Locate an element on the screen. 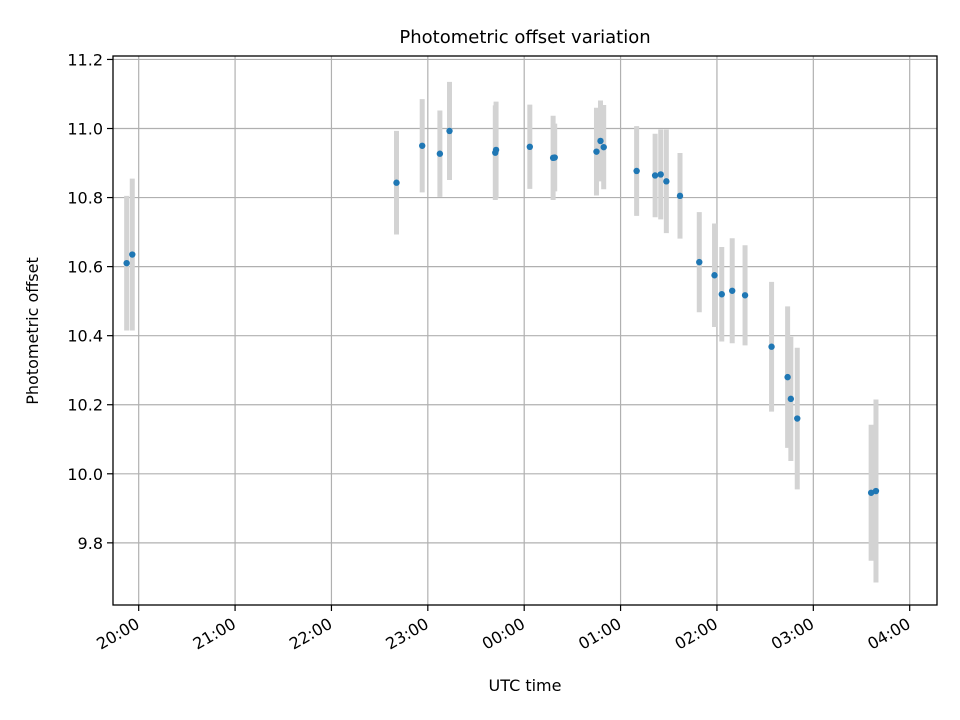 Image resolution: width=960 pixels, height=720 pixels. y-tick-label: 11.0 is located at coordinates (85, 129).